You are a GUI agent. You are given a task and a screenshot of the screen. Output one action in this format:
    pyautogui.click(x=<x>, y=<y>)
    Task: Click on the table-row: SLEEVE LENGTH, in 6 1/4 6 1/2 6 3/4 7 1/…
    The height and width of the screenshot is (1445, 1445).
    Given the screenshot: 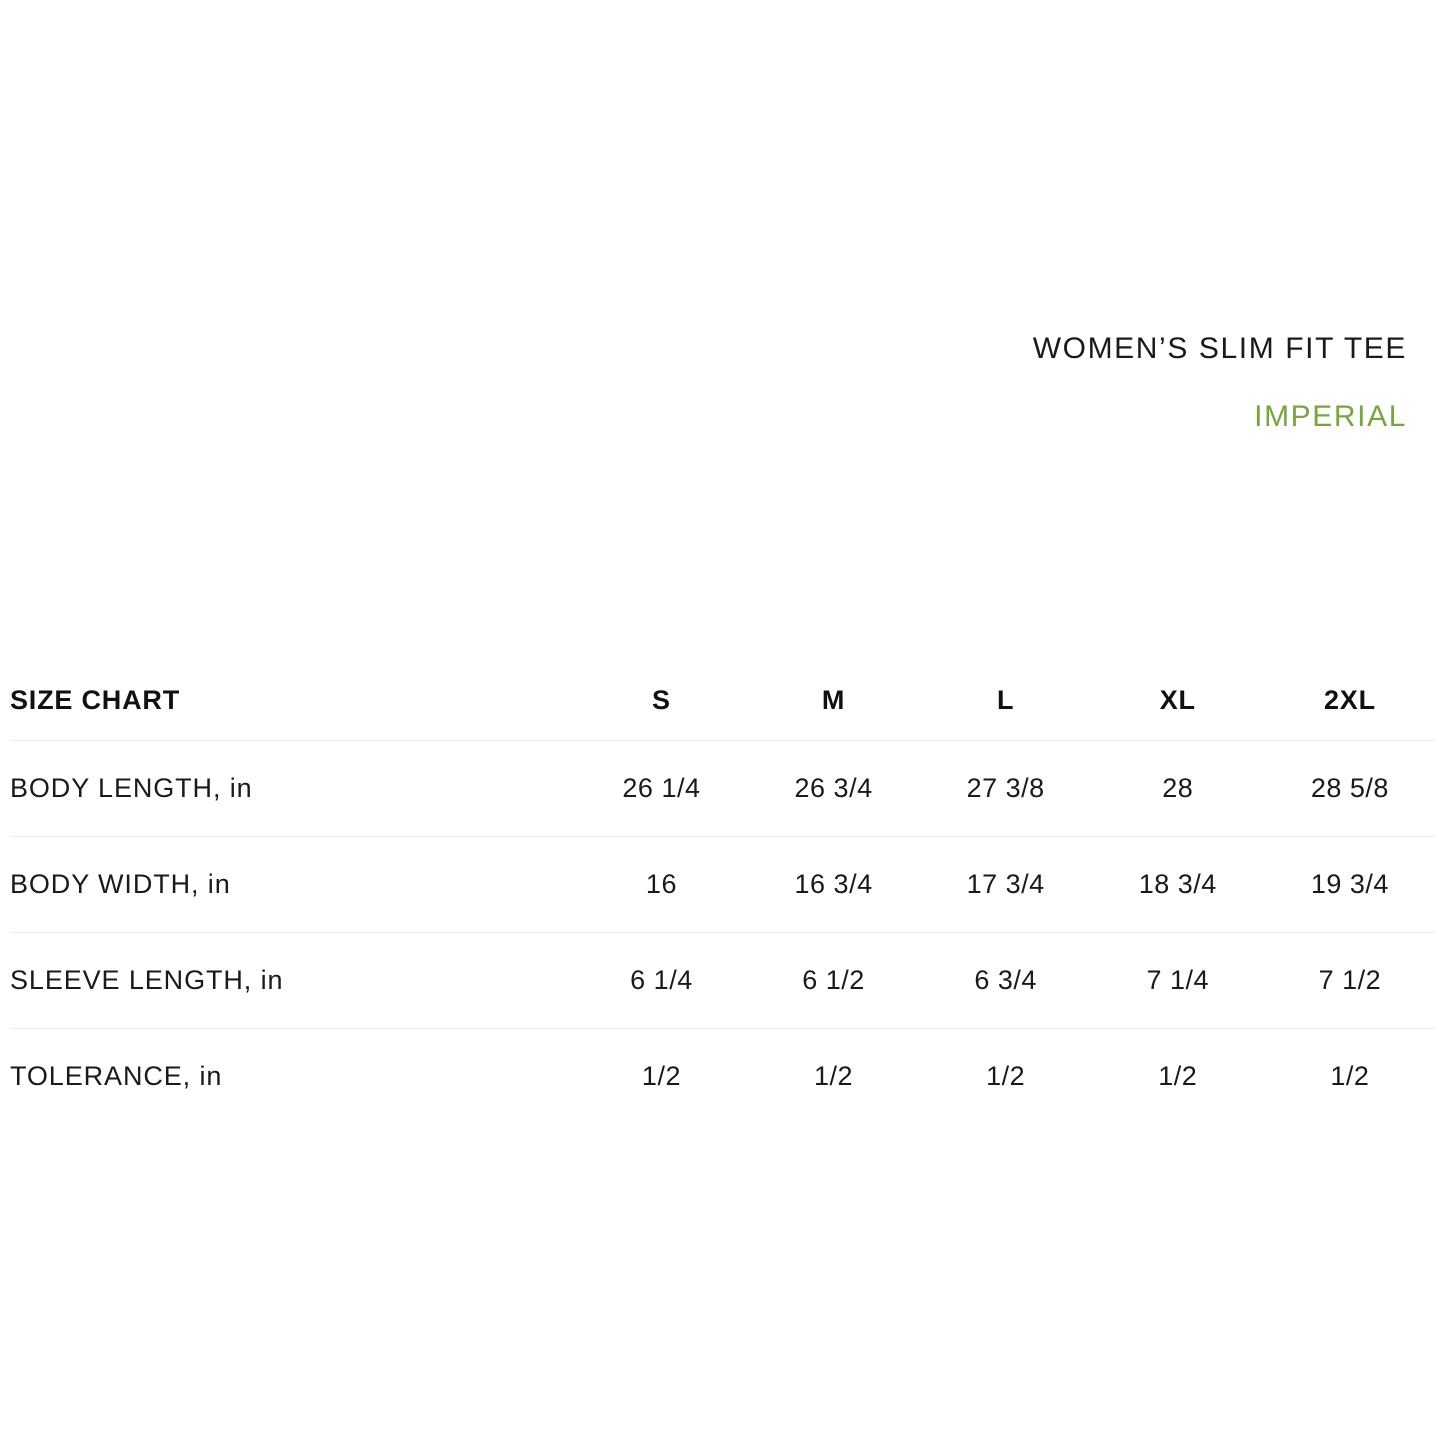 What is the action you would take?
    pyautogui.click(x=723, y=980)
    